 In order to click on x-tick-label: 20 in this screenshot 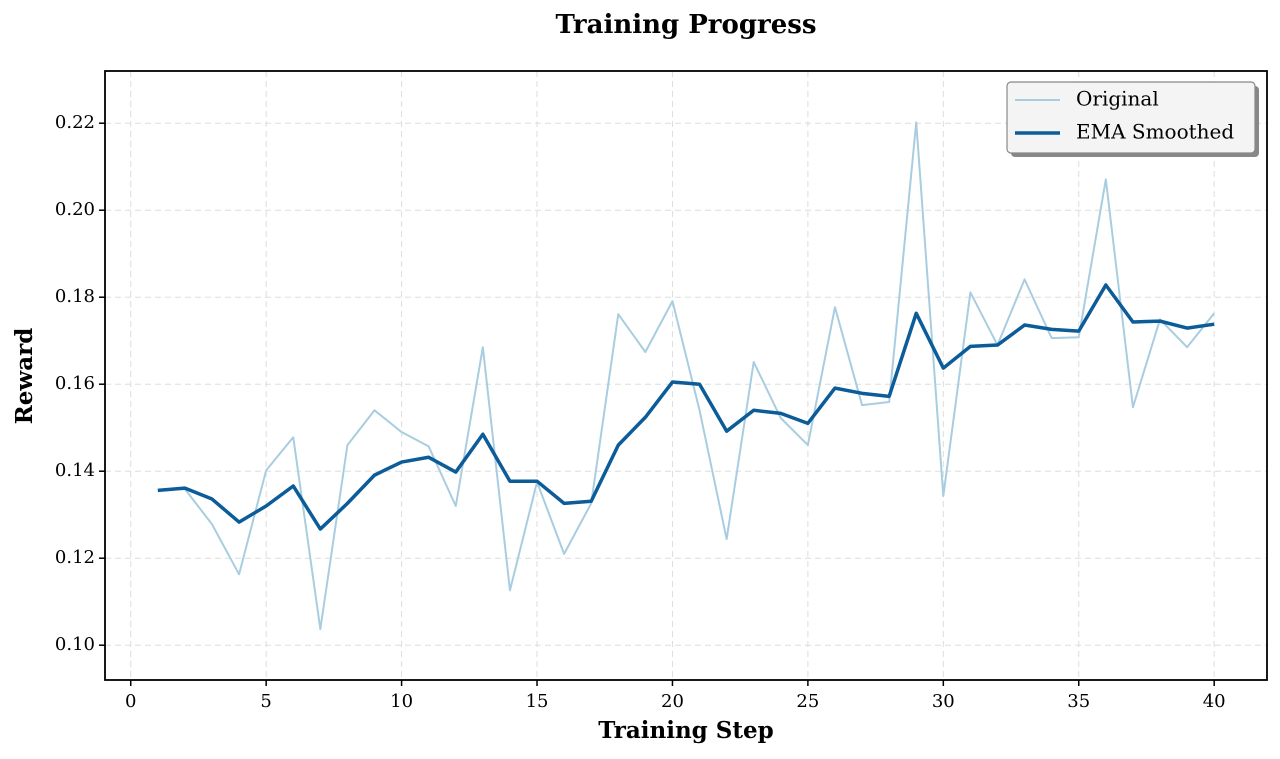, I will do `click(672, 701)`.